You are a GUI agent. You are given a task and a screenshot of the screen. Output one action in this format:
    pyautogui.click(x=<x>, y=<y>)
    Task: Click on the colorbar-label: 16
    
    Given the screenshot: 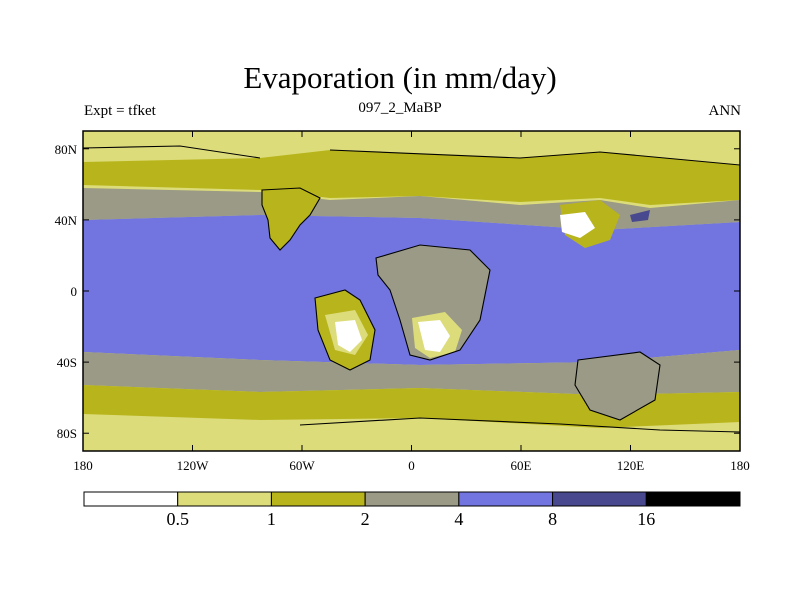 What is the action you would take?
    pyautogui.click(x=646, y=519)
    